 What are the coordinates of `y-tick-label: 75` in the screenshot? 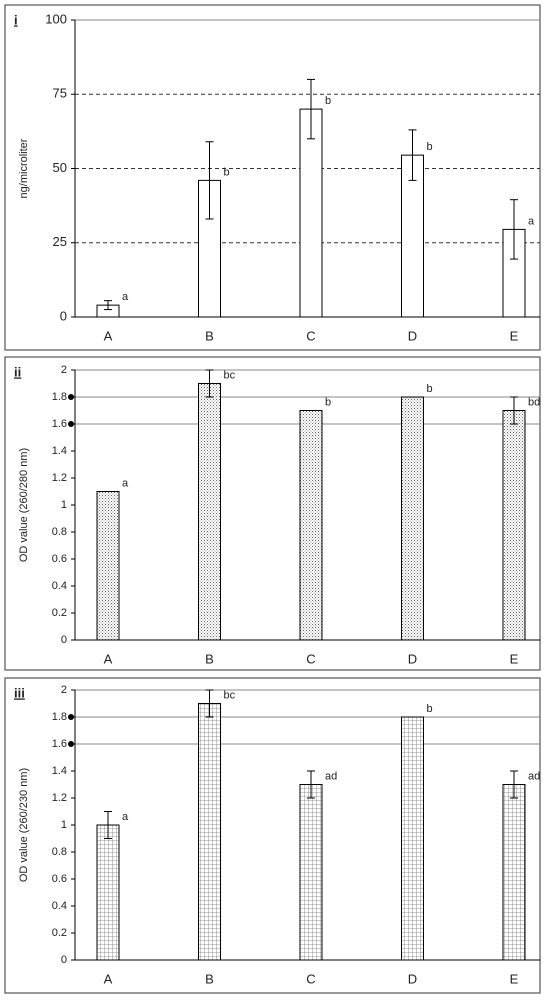 It's located at (60, 93).